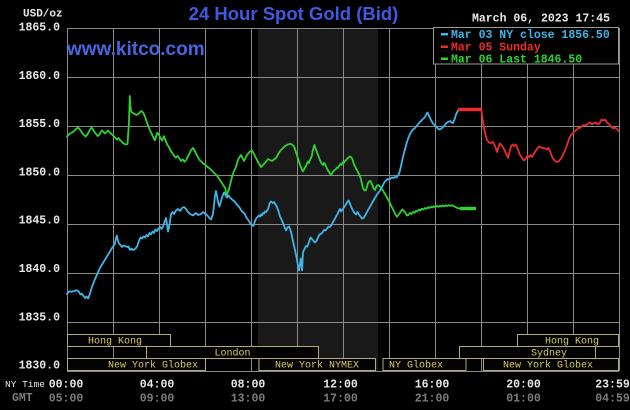 This screenshot has width=630, height=410. What do you see at coordinates (516, 60) in the screenshot?
I see `svg-text: Mar 06 Last 1846.50` at bounding box center [516, 60].